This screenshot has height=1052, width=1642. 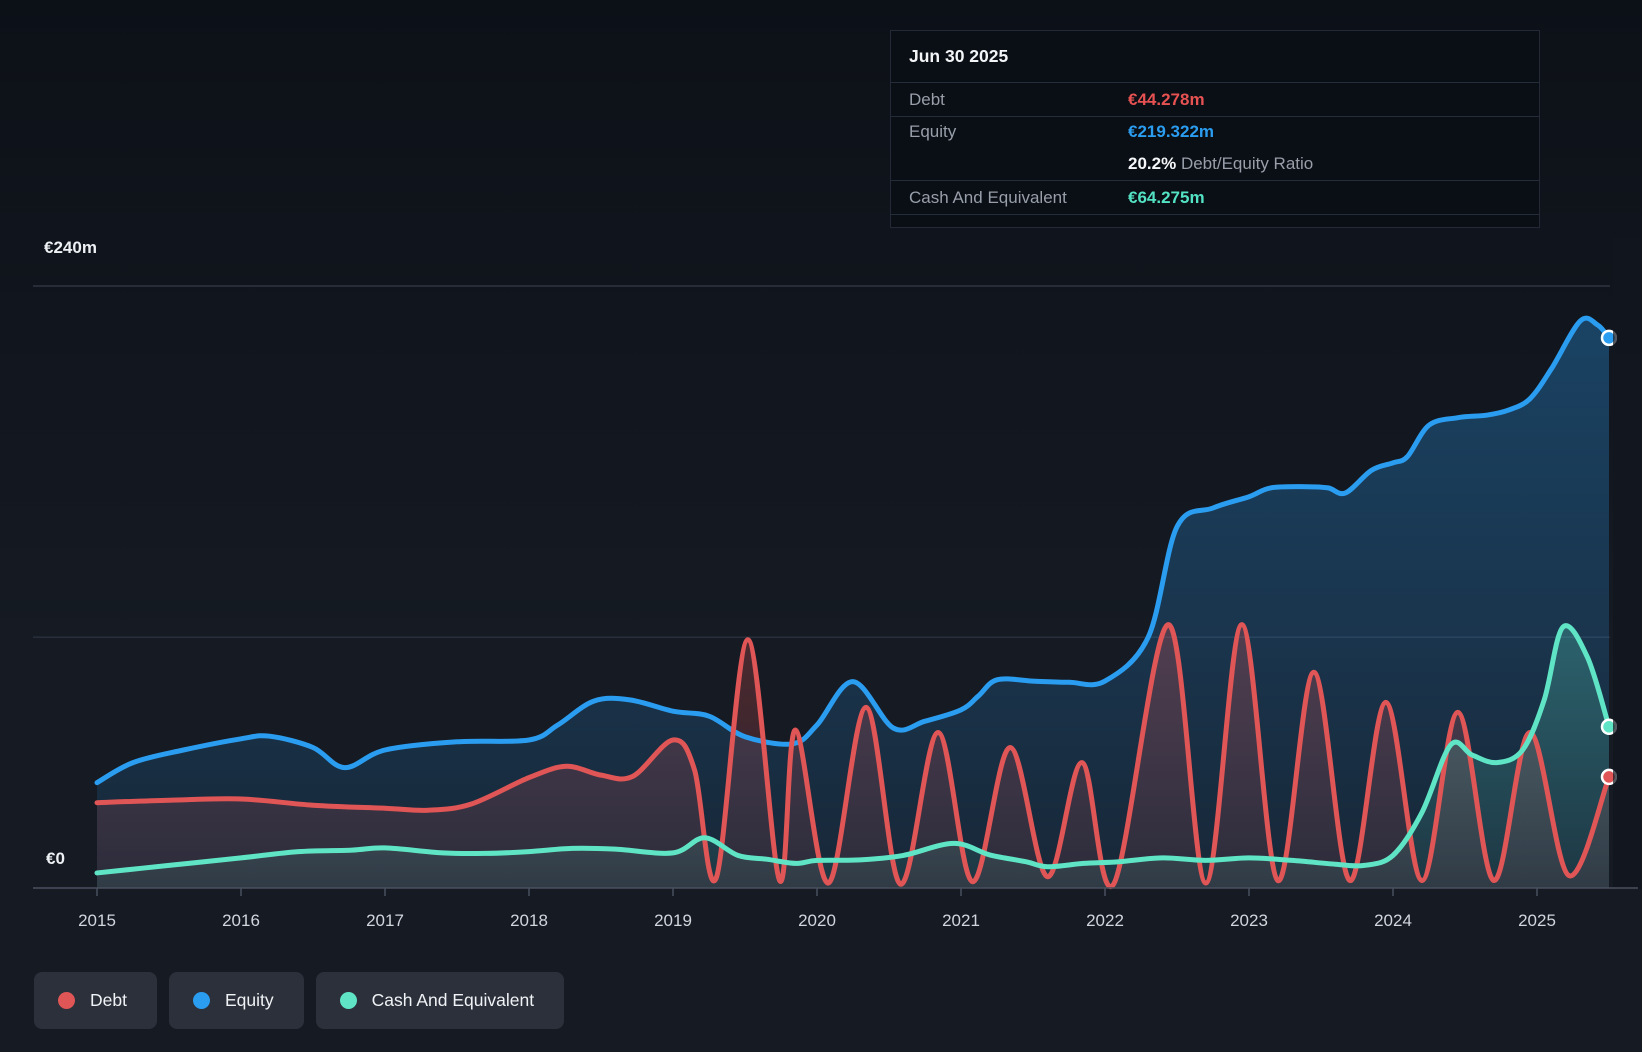 I want to click on cash-legend-dot-icon, so click(x=348, y=1000).